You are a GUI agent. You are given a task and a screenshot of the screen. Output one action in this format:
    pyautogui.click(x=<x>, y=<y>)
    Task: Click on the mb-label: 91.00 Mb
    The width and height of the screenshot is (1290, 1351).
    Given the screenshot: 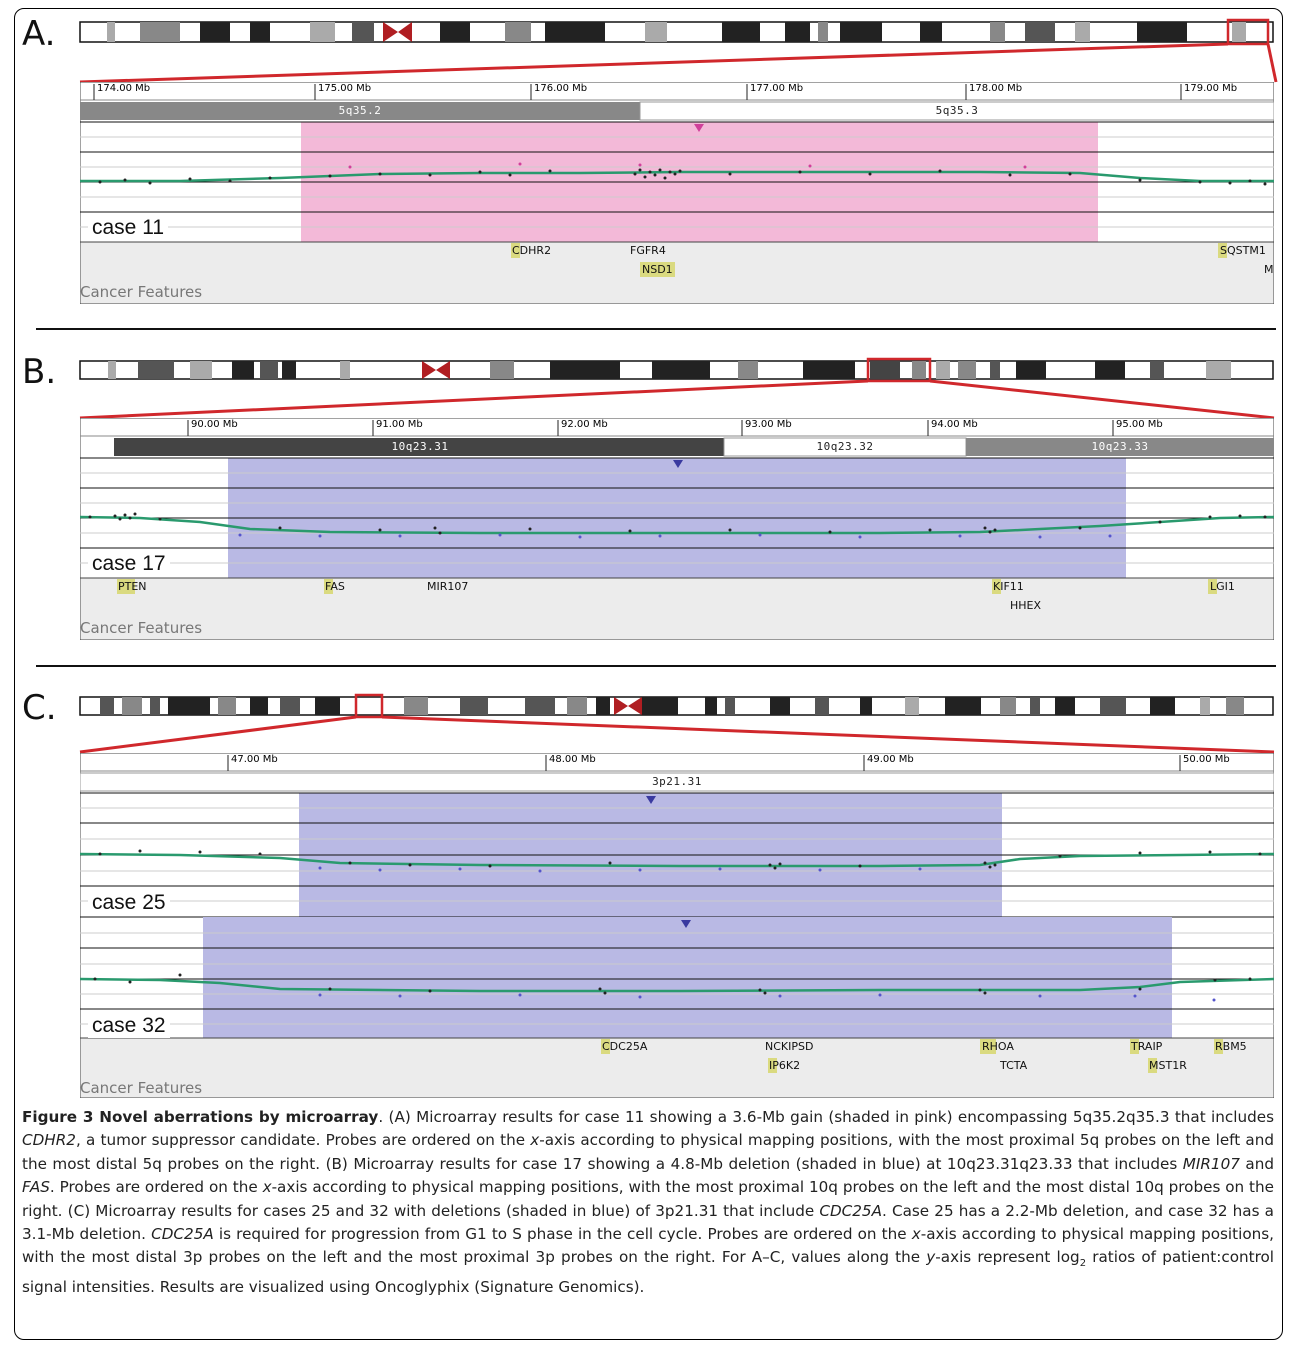 What is the action you would take?
    pyautogui.click(x=399, y=424)
    